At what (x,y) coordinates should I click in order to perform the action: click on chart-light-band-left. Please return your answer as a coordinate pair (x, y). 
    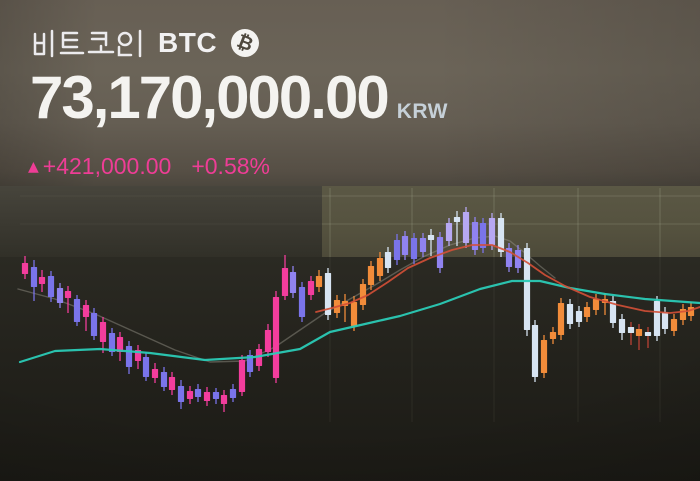
    Looking at the image, I should click on (161, 221).